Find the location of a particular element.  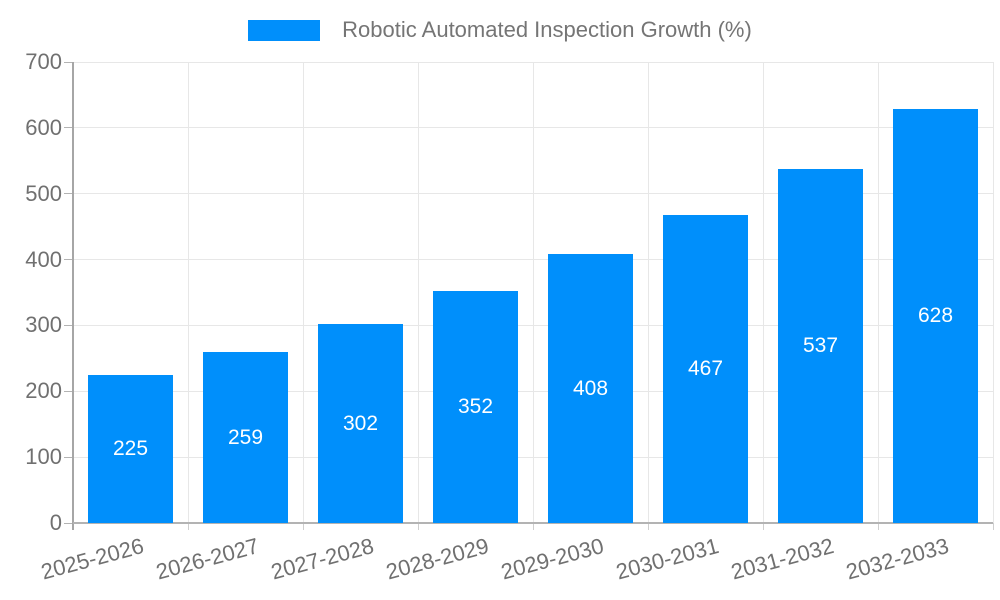

legend-label: Robotic Automated Inspection Growth (%) is located at coordinates (547, 29).